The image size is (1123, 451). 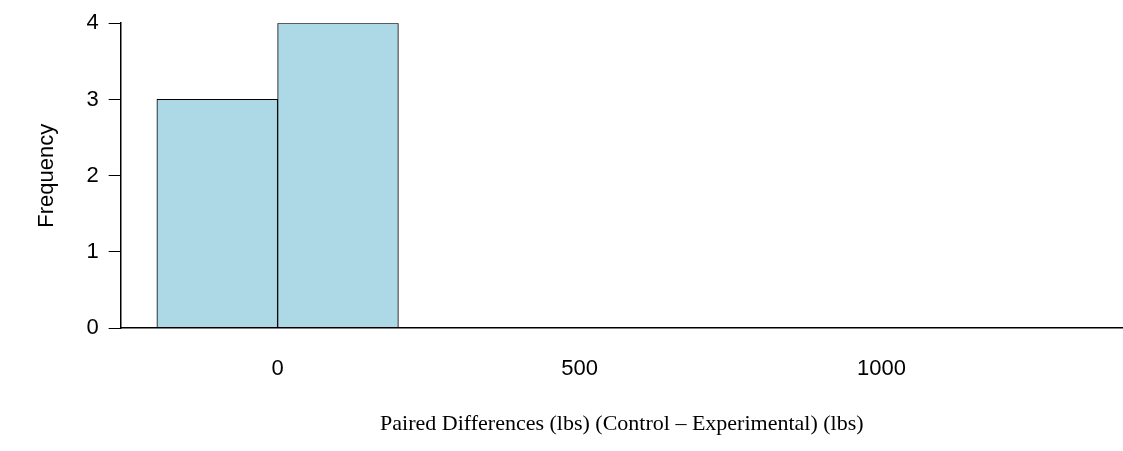 I want to click on x-axis-title: Paired Differences (lbs) (Control – Experimental) (lbs), so click(x=622, y=422).